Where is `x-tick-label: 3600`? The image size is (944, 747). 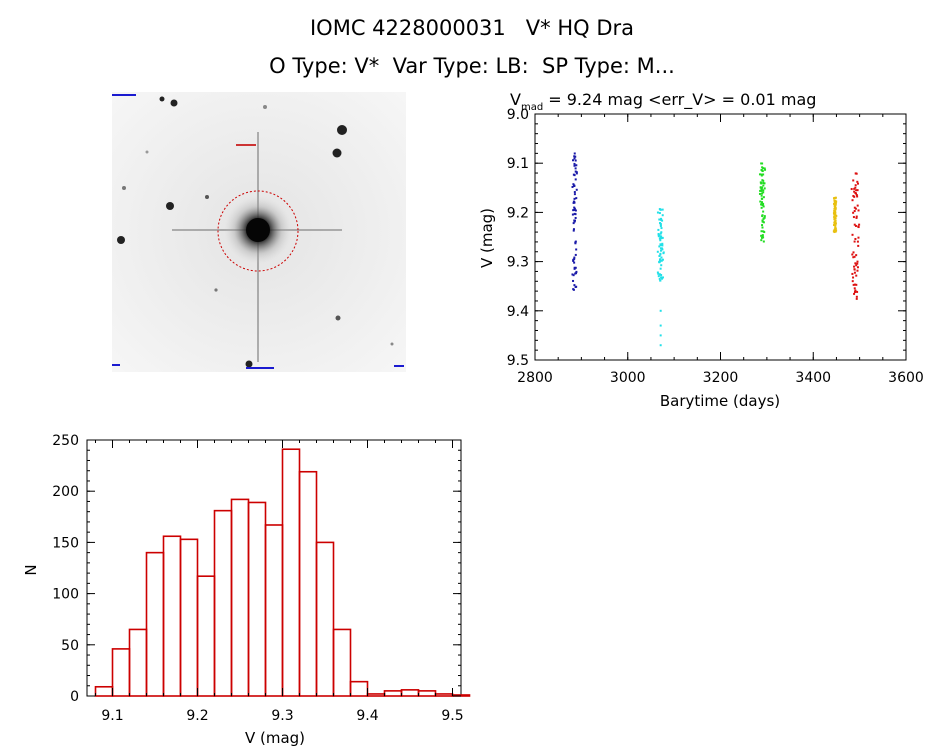
x-tick-label: 3600 is located at coordinates (906, 378).